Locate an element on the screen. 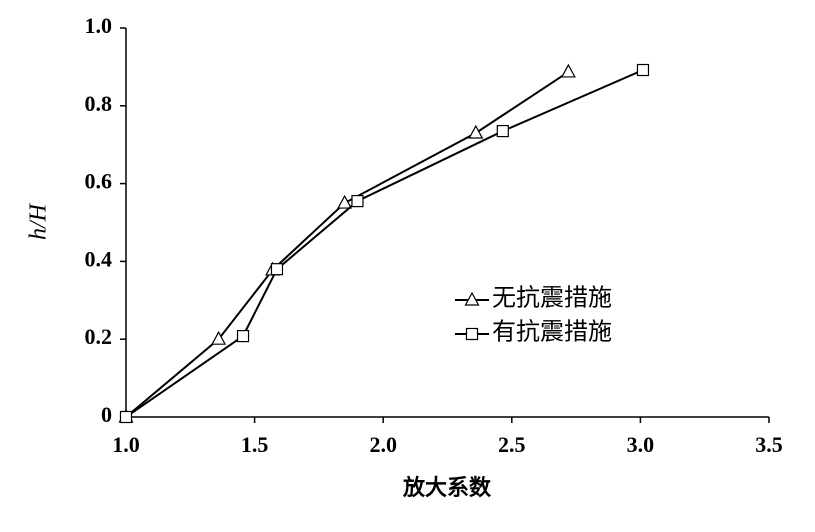 The height and width of the screenshot is (532, 815). y-tick-label: 0.6 is located at coordinates (99, 181).